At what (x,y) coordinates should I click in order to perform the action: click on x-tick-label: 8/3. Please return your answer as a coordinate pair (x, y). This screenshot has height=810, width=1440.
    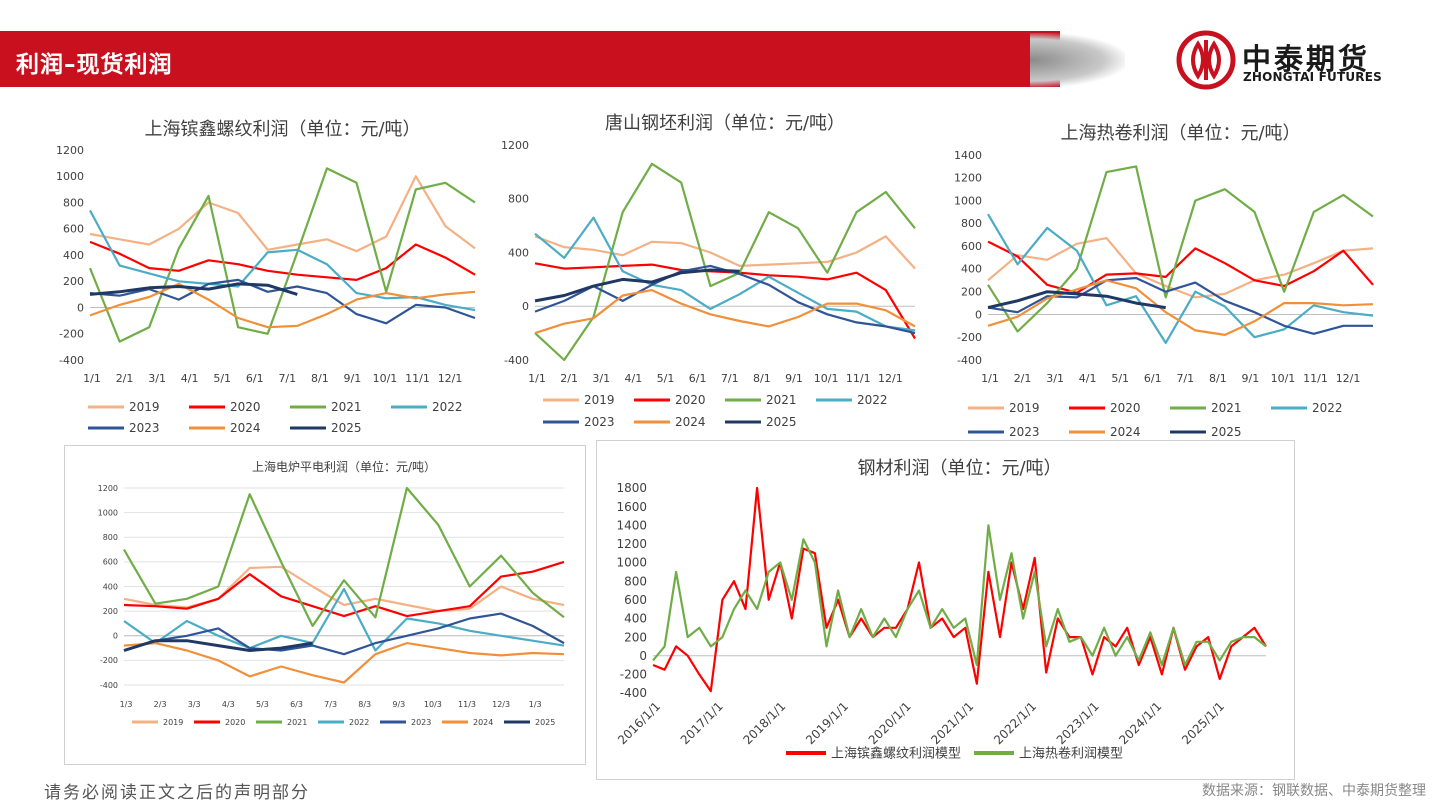
    Looking at the image, I should click on (364, 704).